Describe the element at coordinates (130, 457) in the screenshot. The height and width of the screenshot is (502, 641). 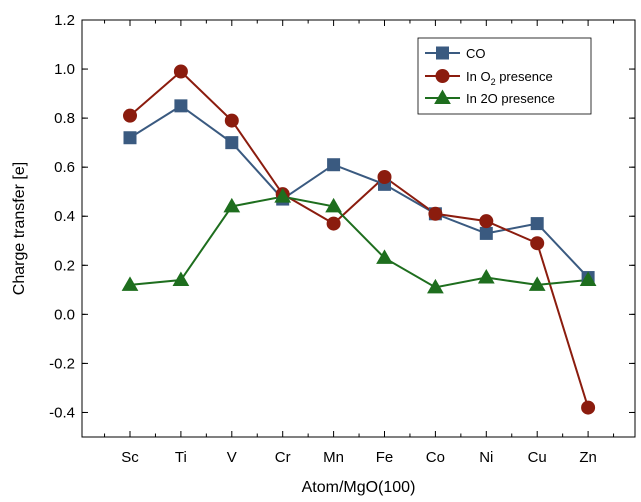
I see `x-tick-label: Sc` at that location.